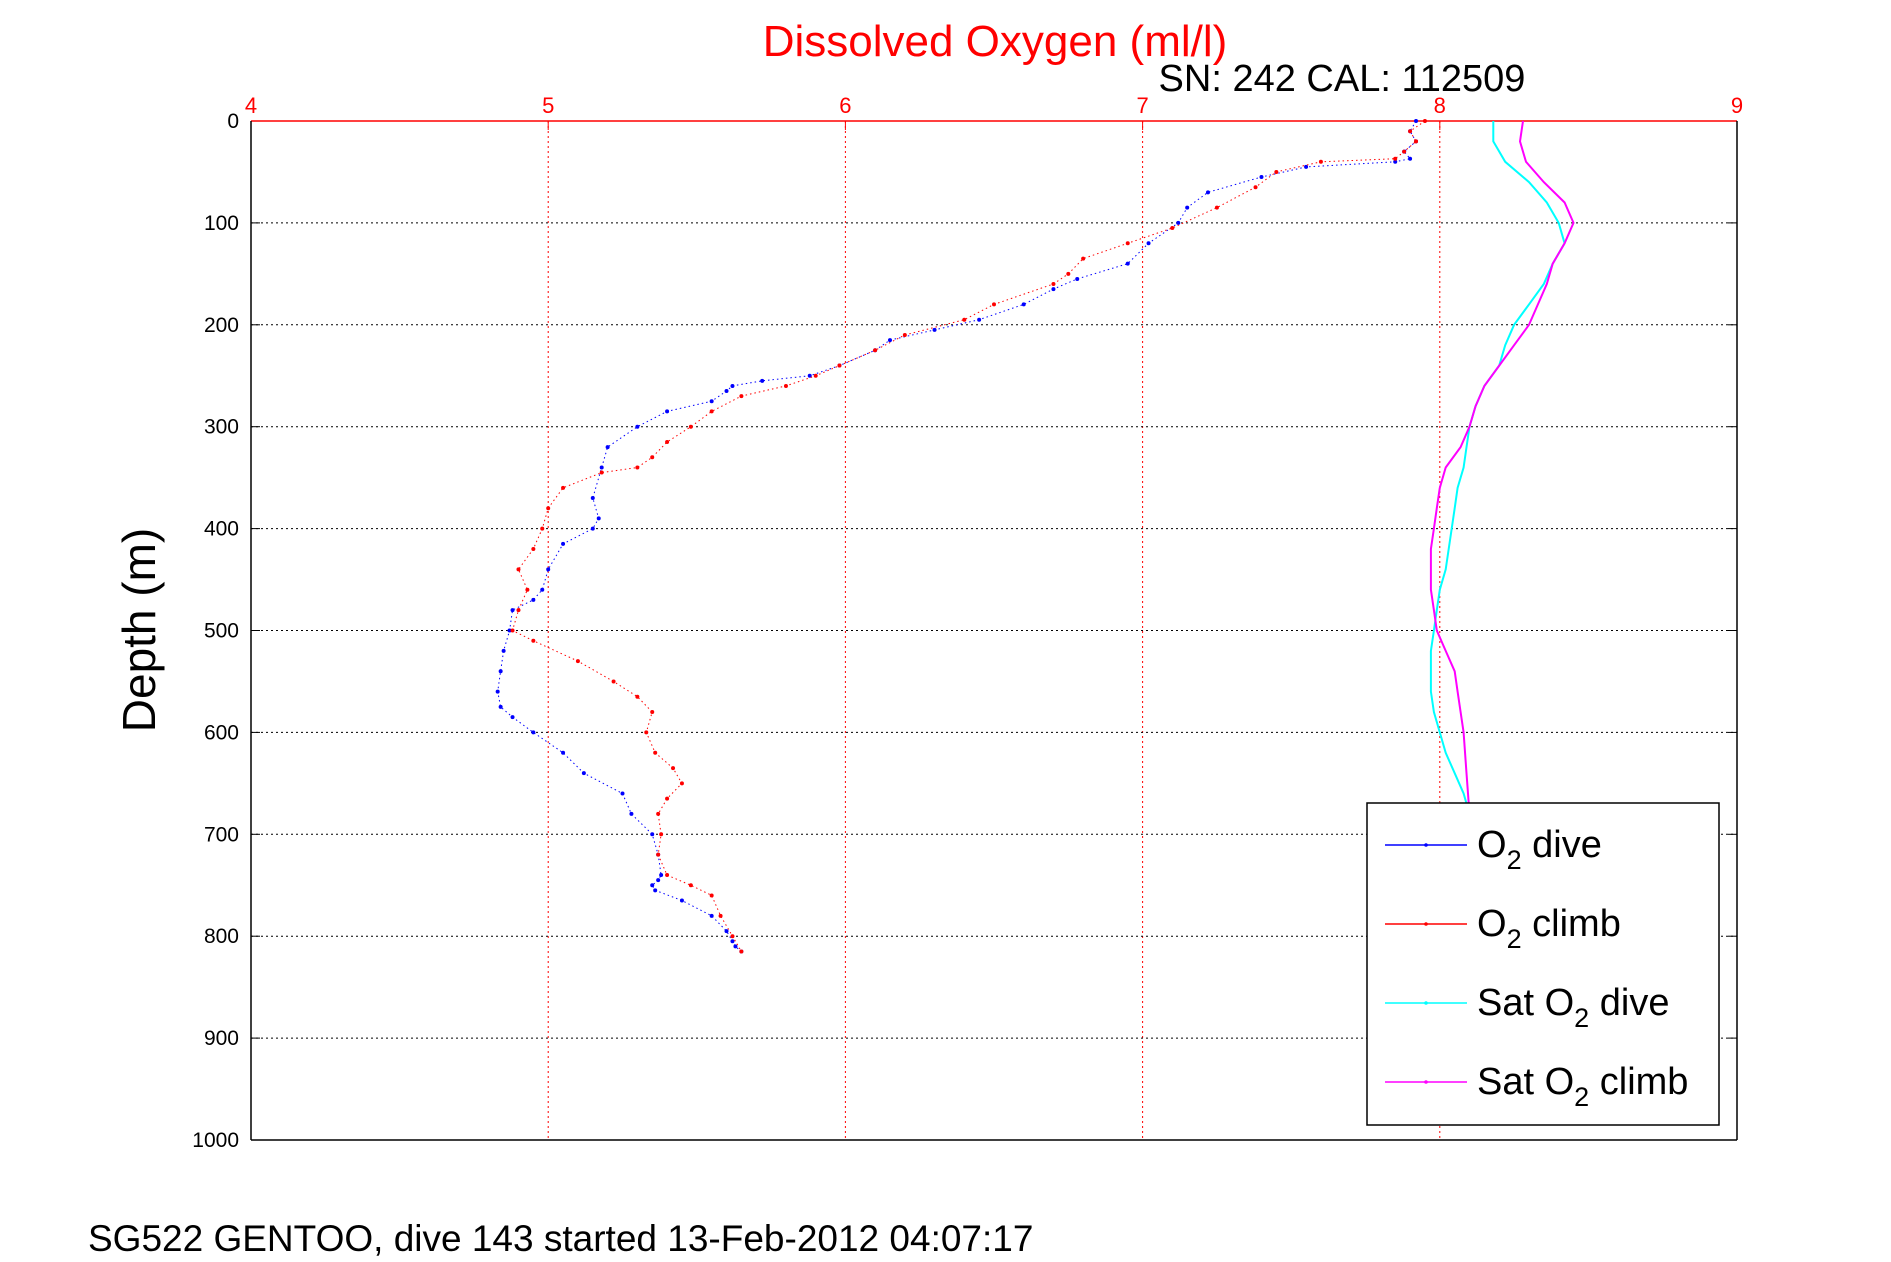 This screenshot has height=1262, width=1891. What do you see at coordinates (221, 834) in the screenshot?
I see `y-tick-label: 700` at bounding box center [221, 834].